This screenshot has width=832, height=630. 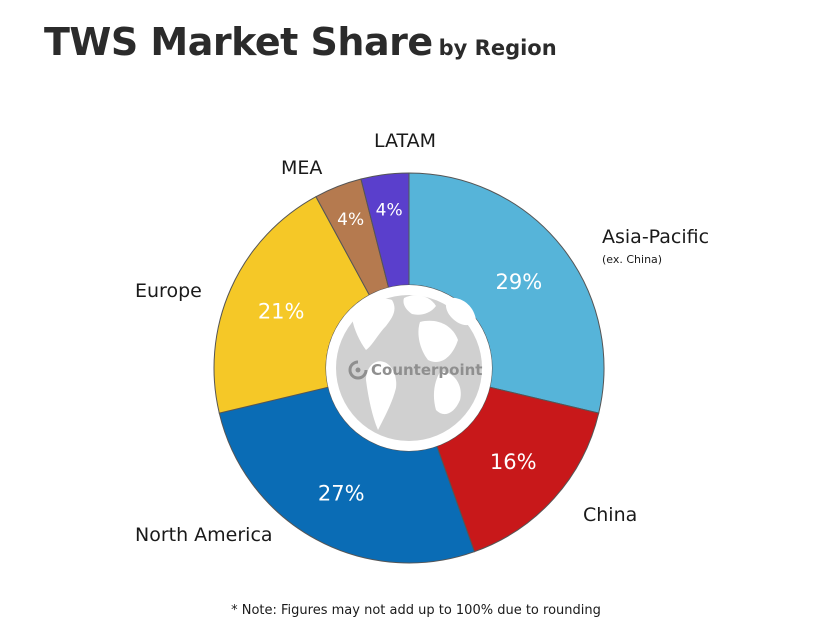 I want to click on globe-continents-icon, so click(x=414, y=362).